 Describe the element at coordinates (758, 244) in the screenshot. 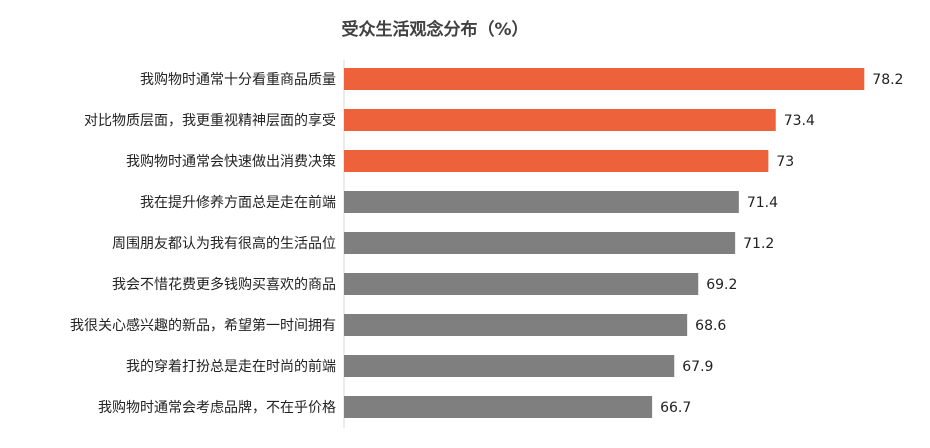

I see `value-label: 71.2` at that location.